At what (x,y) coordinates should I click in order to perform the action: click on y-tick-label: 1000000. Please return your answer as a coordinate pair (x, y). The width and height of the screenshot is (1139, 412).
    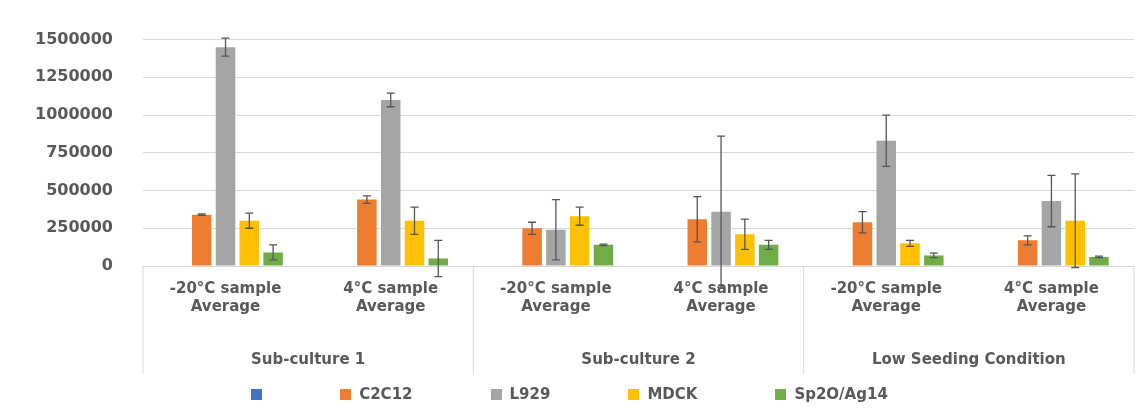
    Looking at the image, I should click on (73, 114).